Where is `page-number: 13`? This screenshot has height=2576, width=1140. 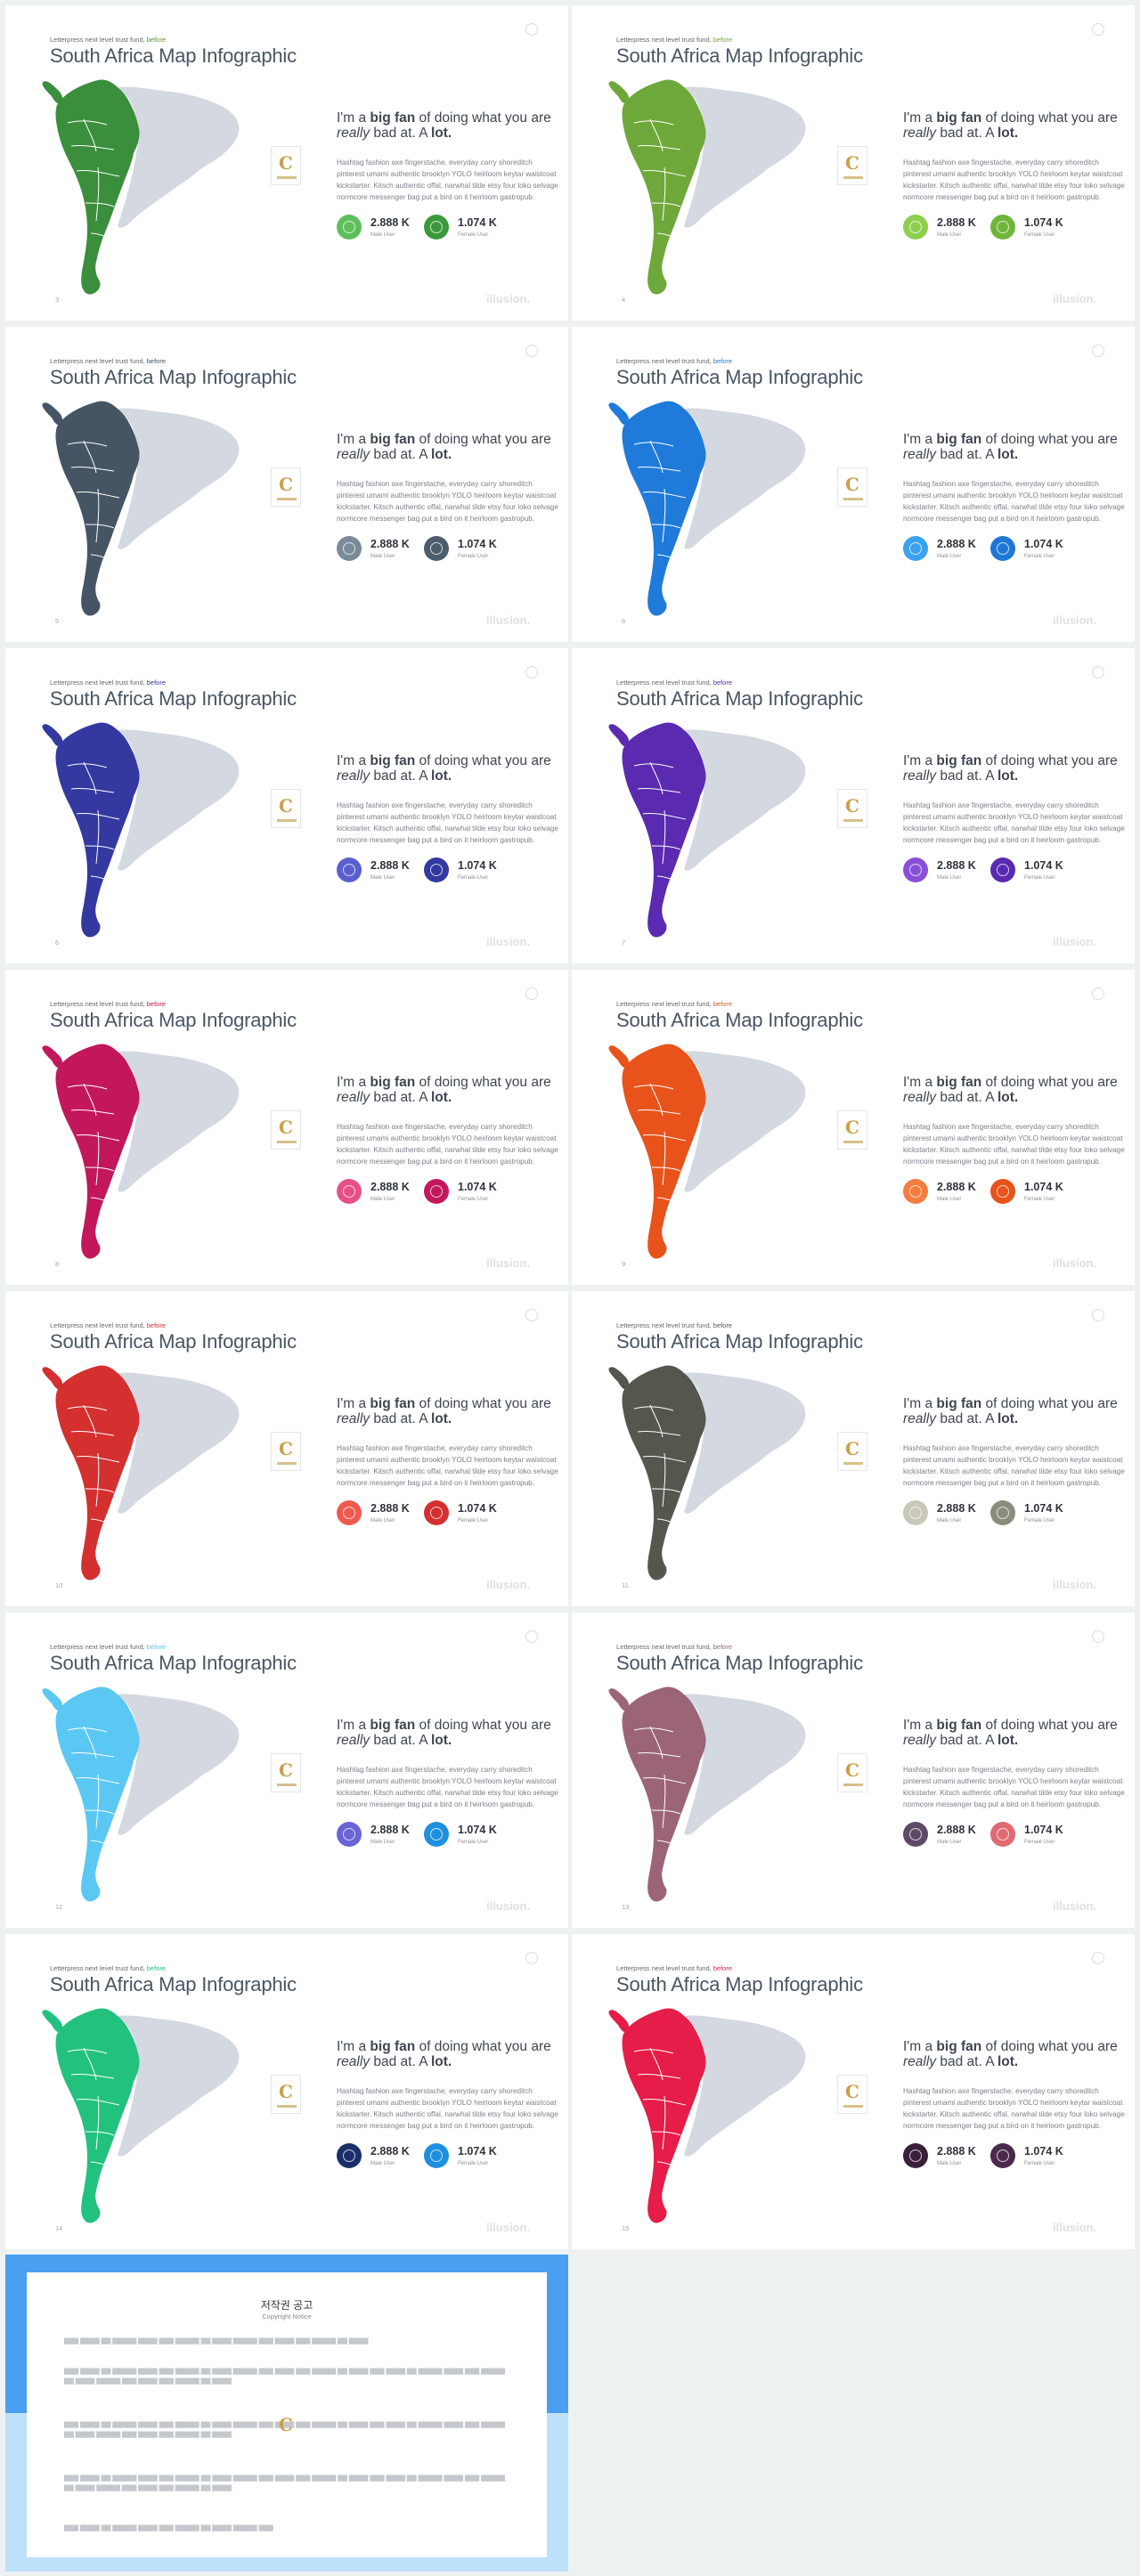
page-number: 13 is located at coordinates (626, 1907).